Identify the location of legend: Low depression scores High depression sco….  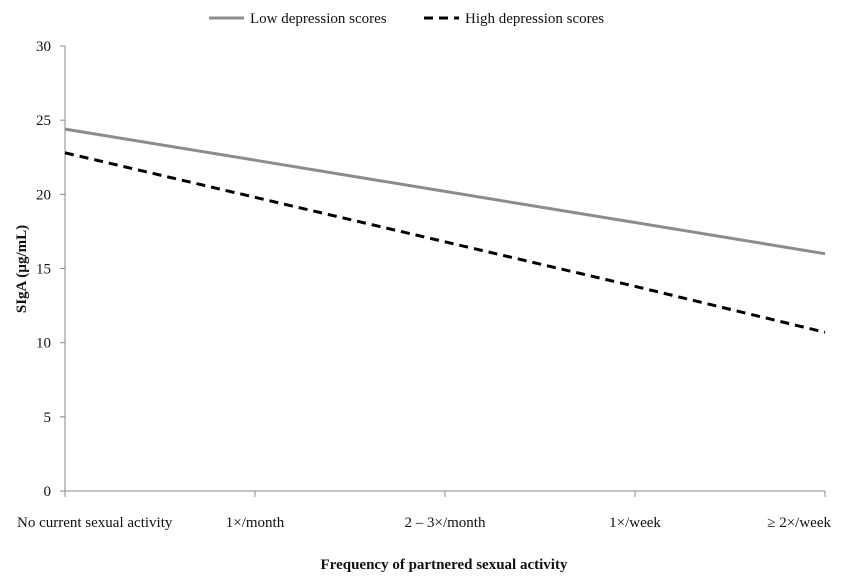
(406, 19).